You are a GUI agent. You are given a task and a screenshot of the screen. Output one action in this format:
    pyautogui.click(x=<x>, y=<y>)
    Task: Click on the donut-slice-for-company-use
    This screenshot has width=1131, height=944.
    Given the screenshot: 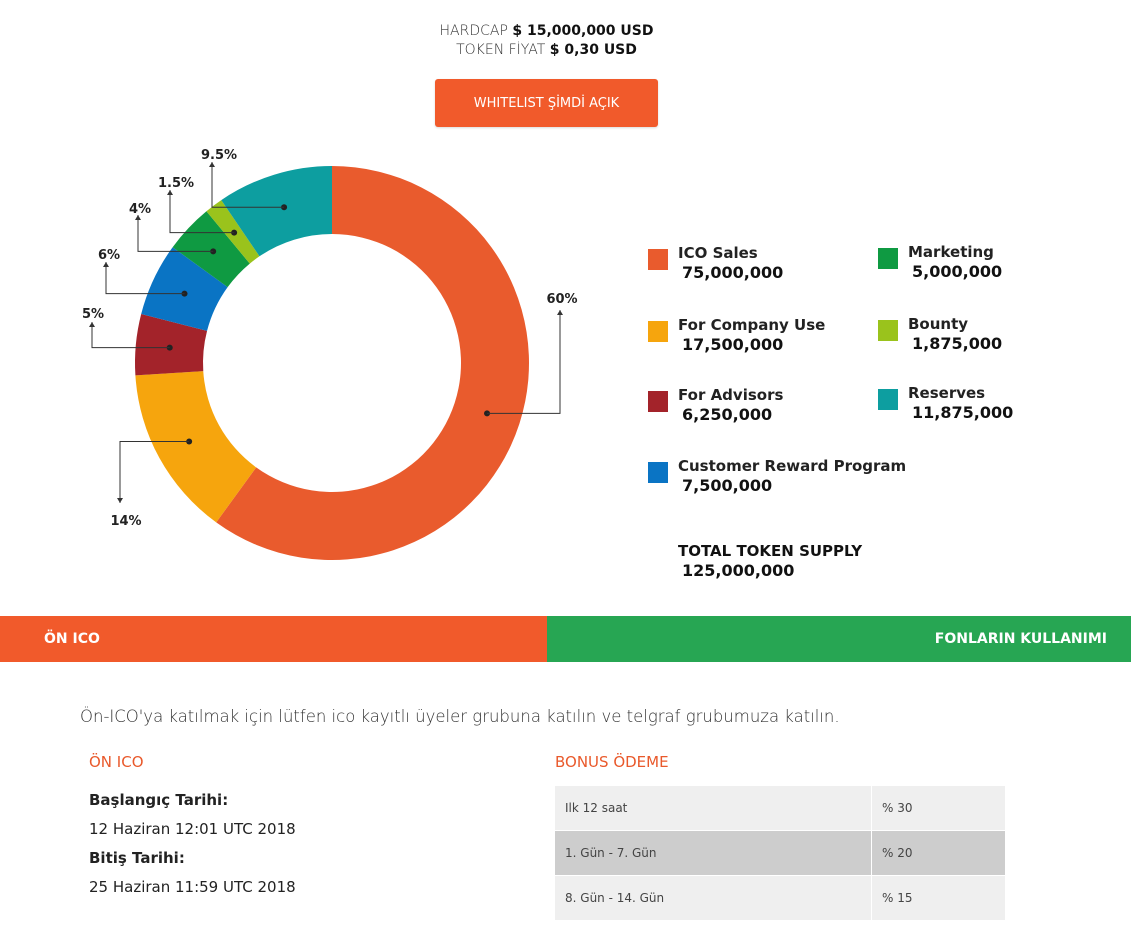 What is the action you would take?
    pyautogui.click(x=196, y=447)
    